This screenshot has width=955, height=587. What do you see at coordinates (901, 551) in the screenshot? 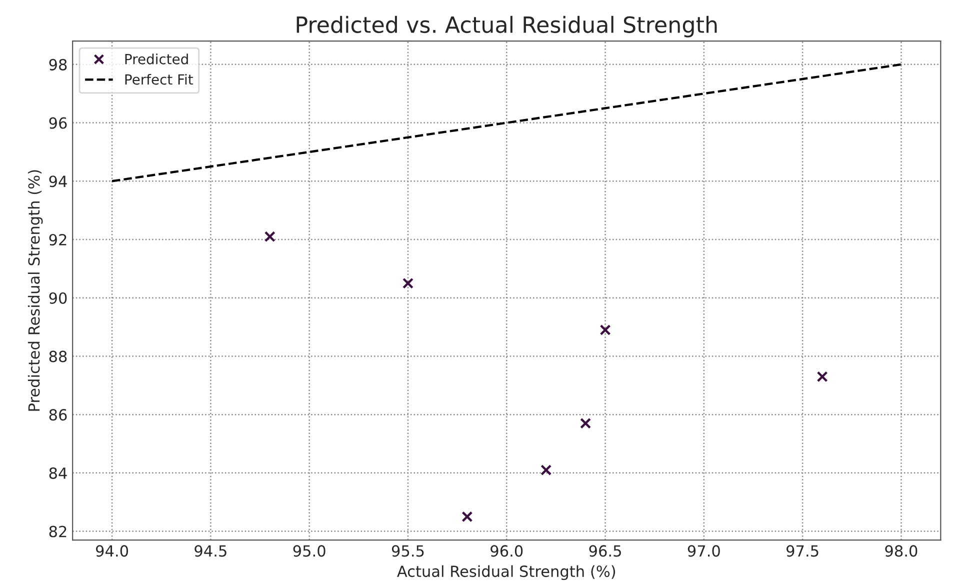
I see `x-tick-label: 98.0` at bounding box center [901, 551].